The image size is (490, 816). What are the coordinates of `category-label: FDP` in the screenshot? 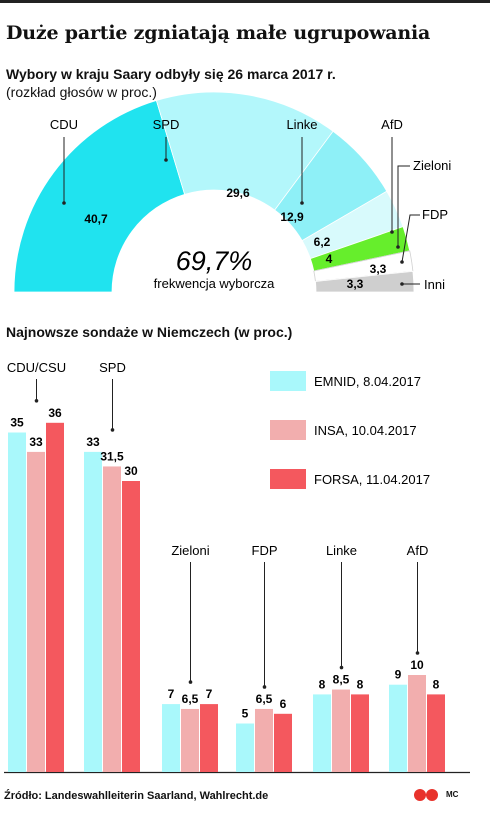 It's located at (265, 550).